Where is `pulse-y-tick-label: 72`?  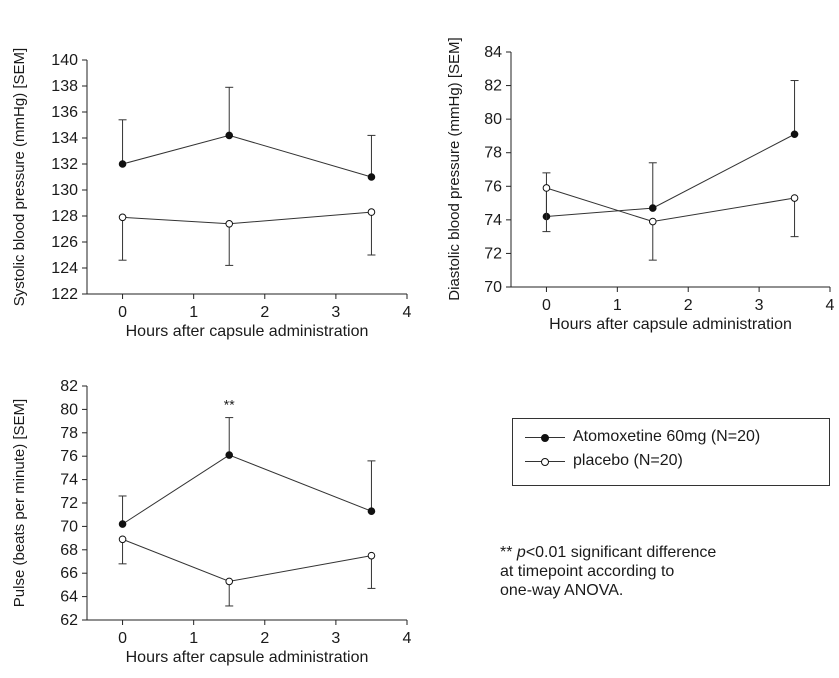 pulse-y-tick-label: 72 is located at coordinates (69, 503).